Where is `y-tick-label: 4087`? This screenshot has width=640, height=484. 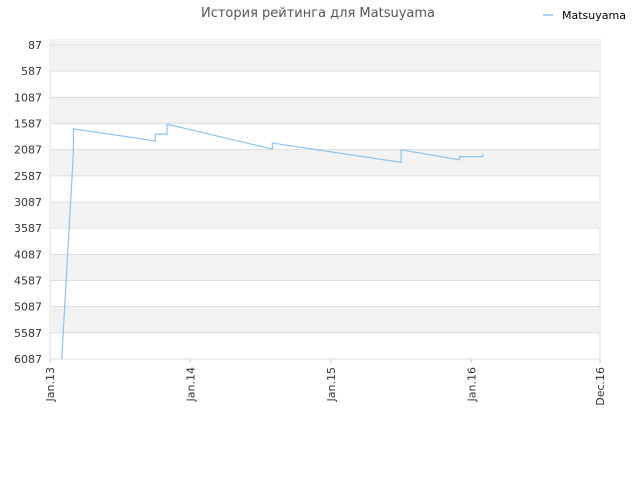
y-tick-label: 4087 is located at coordinates (28, 254).